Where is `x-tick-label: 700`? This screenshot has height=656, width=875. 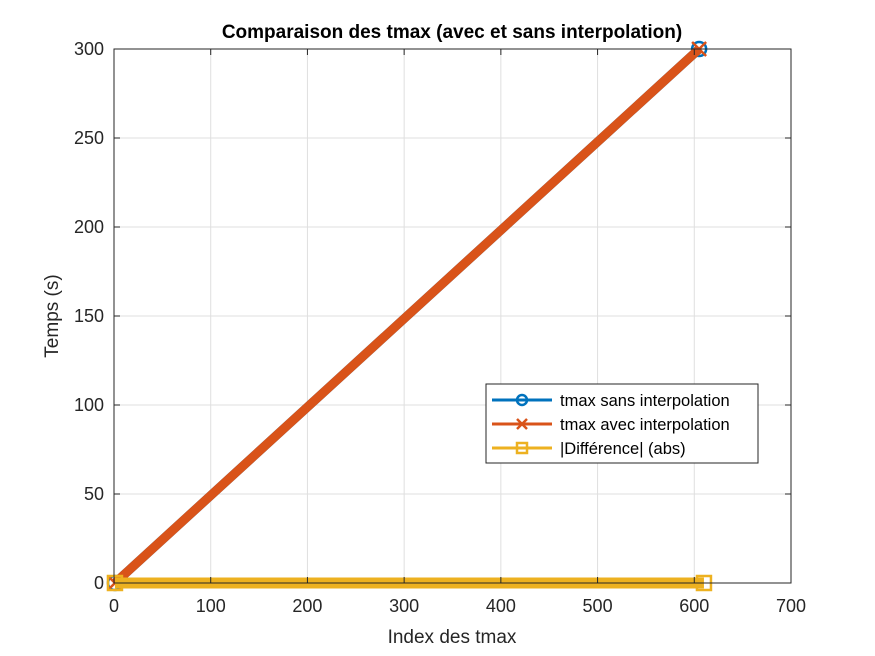 x-tick-label: 700 is located at coordinates (791, 606).